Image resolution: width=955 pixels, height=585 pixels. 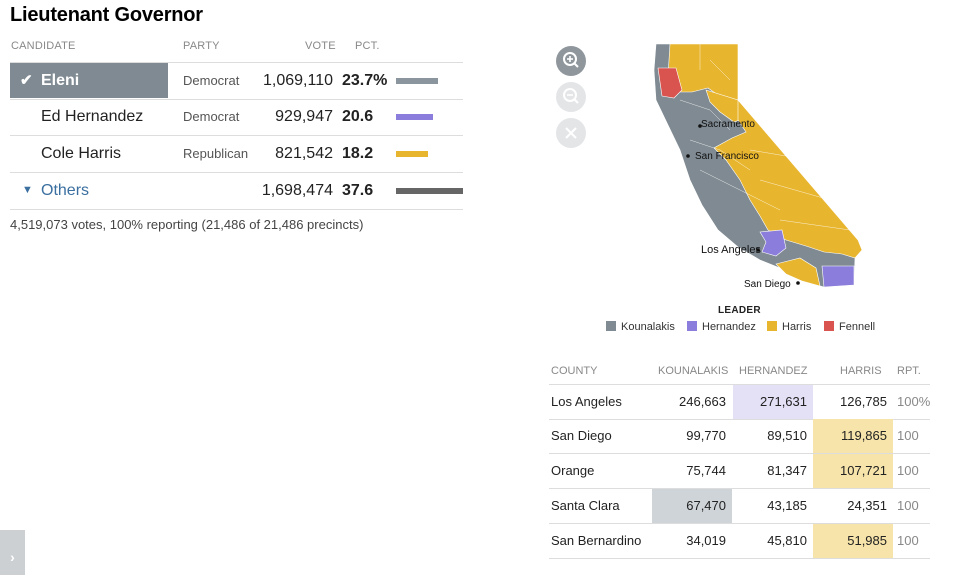 What do you see at coordinates (670, 83) in the screenshot?
I see `region-fennell` at bounding box center [670, 83].